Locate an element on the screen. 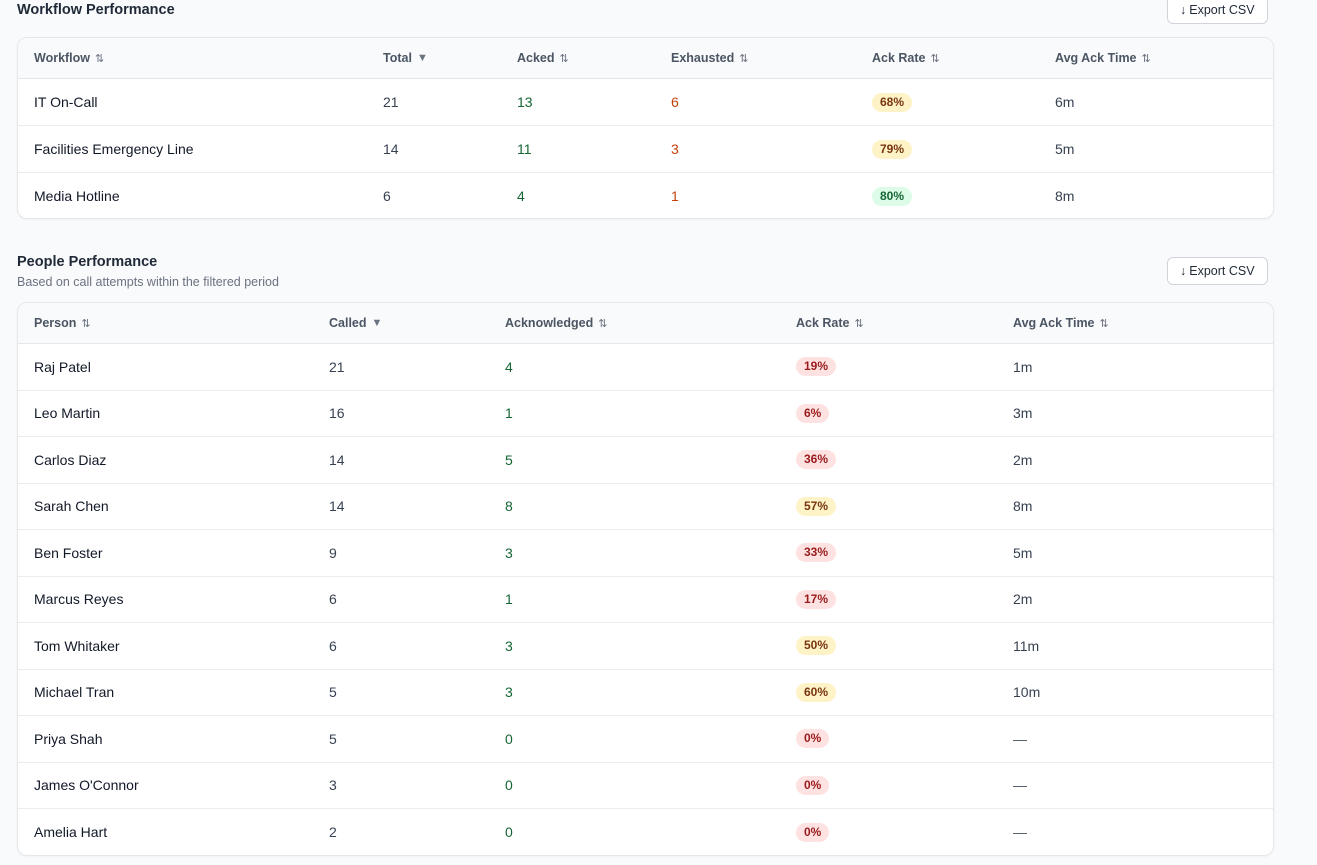 This screenshot has height=865, width=1317. person-name-value: James O'Connor is located at coordinates (86, 785).